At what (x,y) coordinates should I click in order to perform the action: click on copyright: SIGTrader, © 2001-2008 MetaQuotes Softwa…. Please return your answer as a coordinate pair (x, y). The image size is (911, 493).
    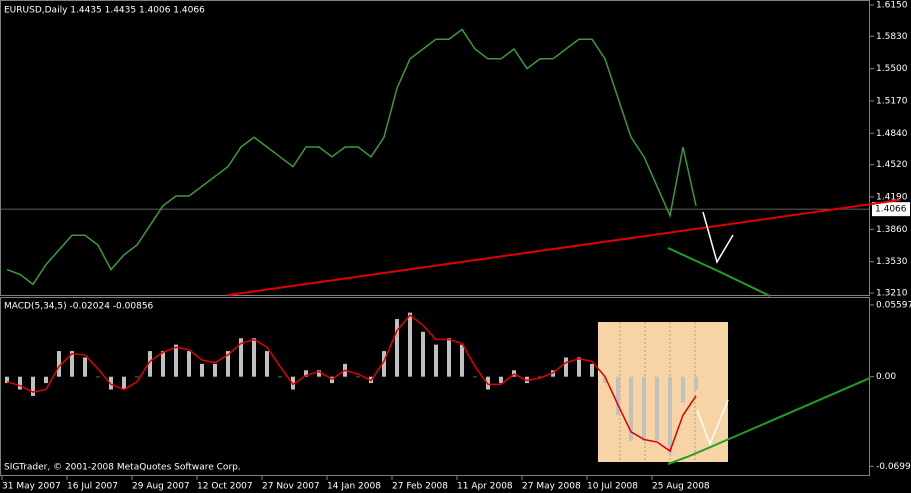
    Looking at the image, I should click on (122, 468).